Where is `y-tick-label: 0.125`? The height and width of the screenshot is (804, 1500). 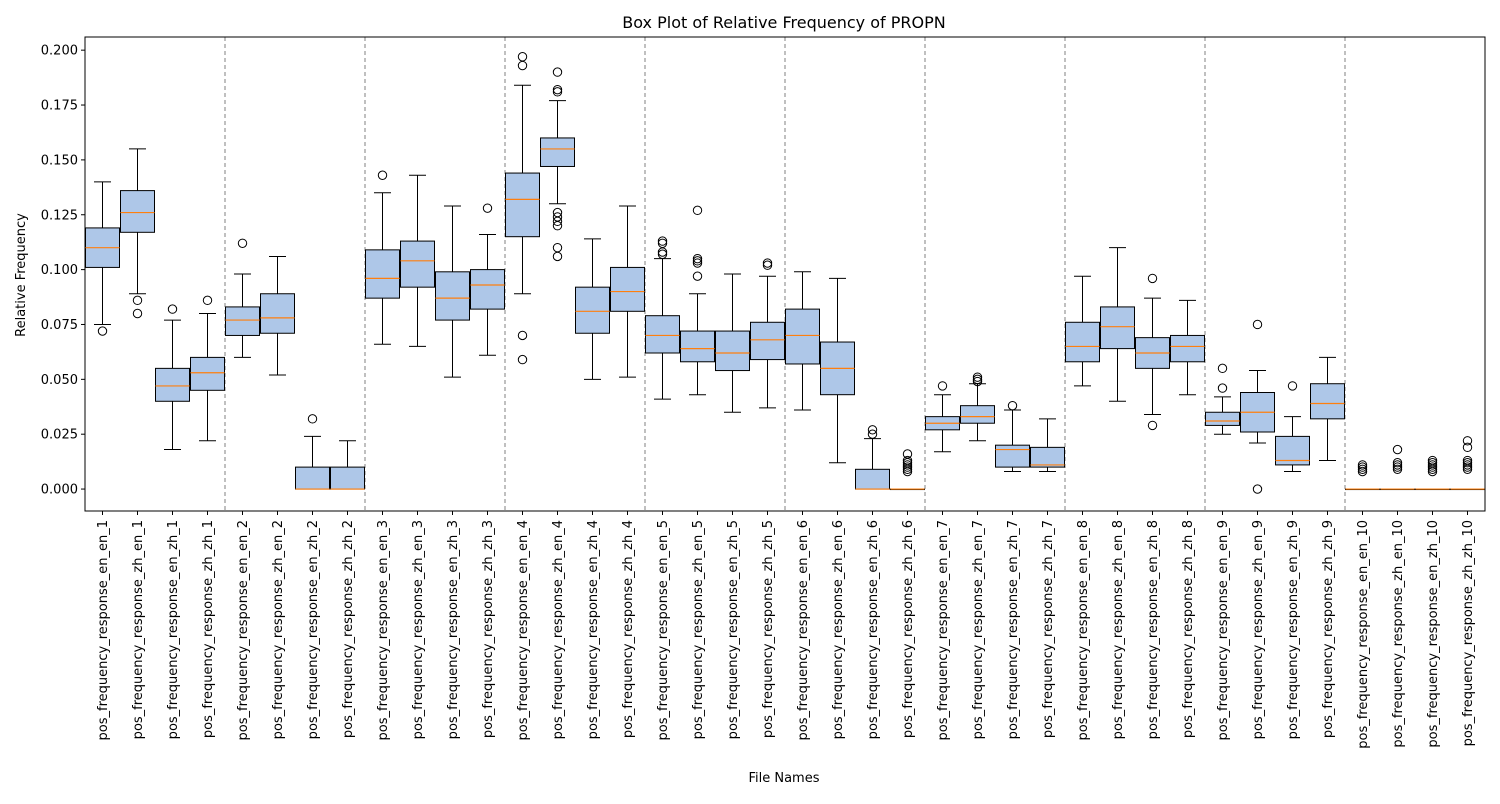 y-tick-label: 0.125 is located at coordinates (59, 215).